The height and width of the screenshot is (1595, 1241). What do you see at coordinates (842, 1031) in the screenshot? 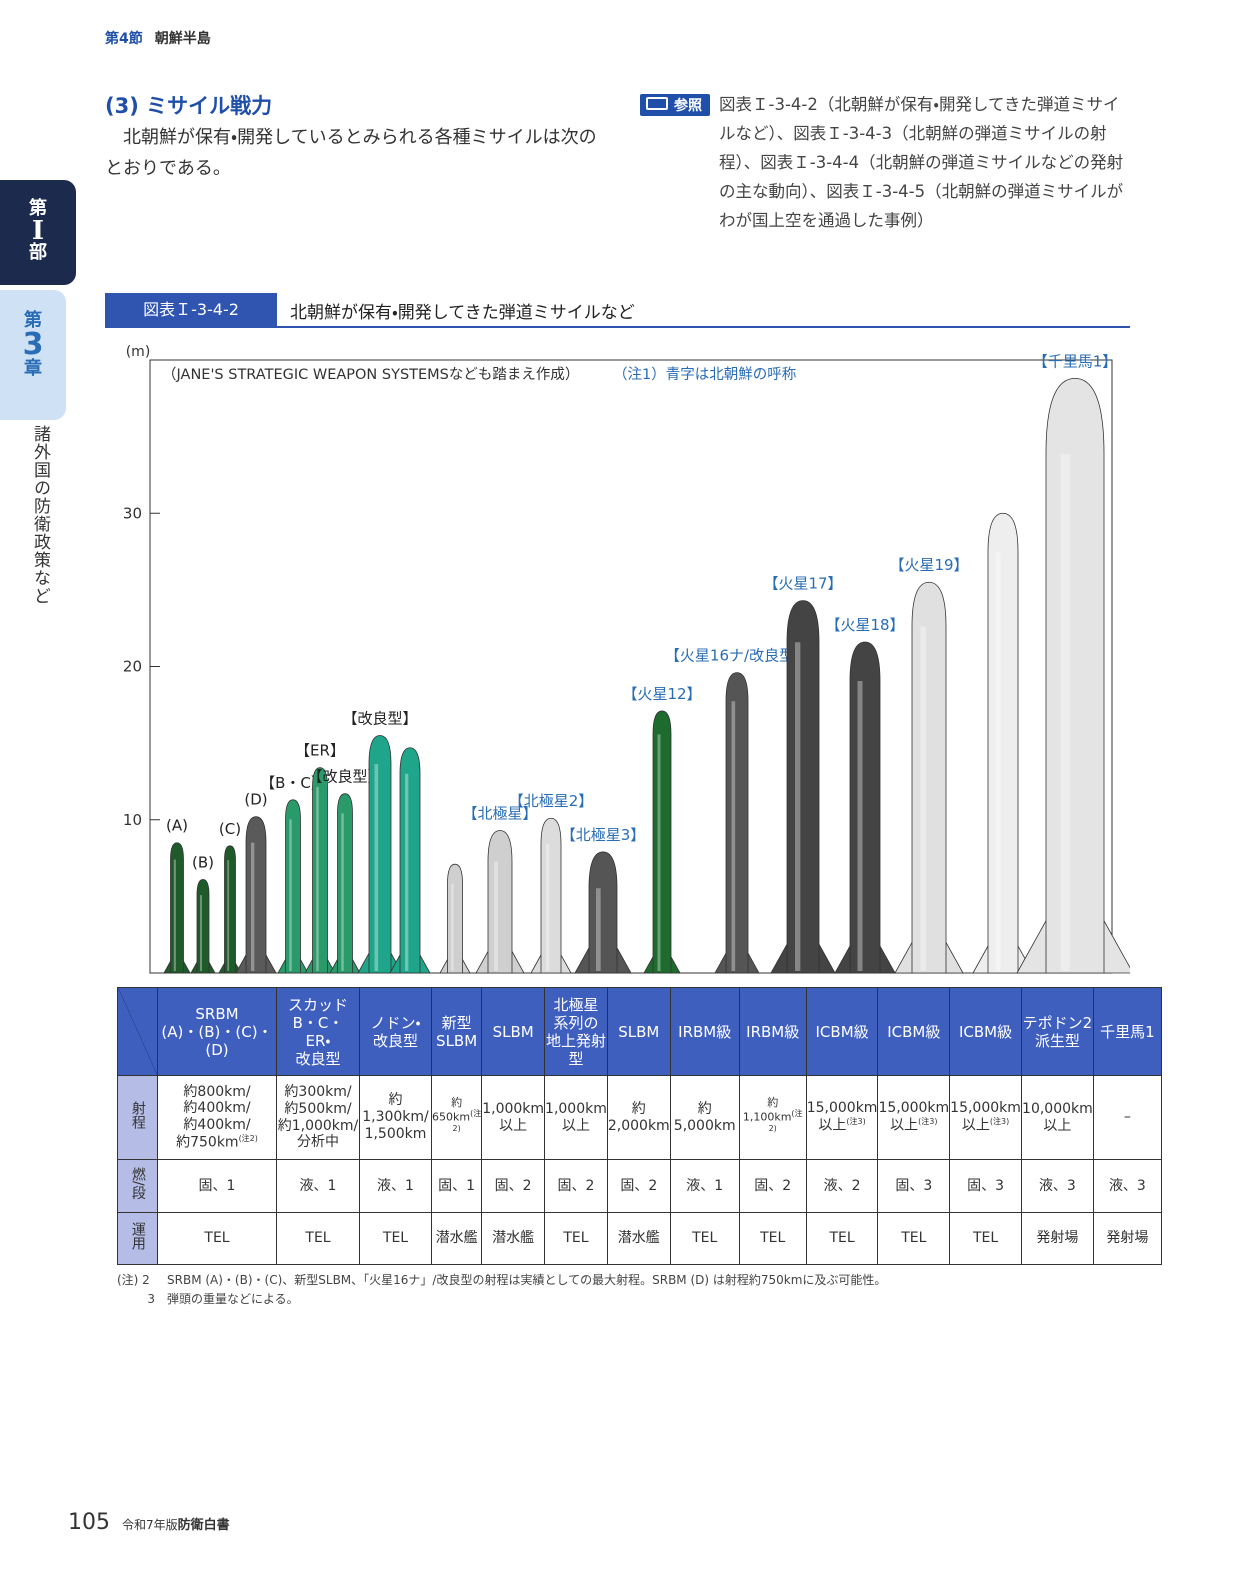
I see `column-header: ICBM級` at bounding box center [842, 1031].